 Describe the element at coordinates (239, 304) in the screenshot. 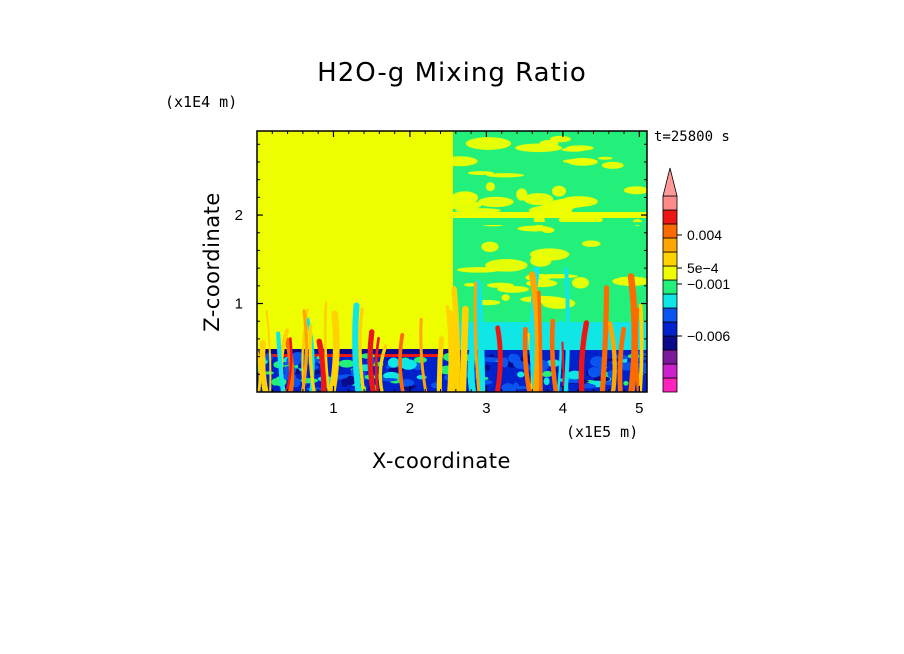

I see `y-tick-label: 1` at that location.